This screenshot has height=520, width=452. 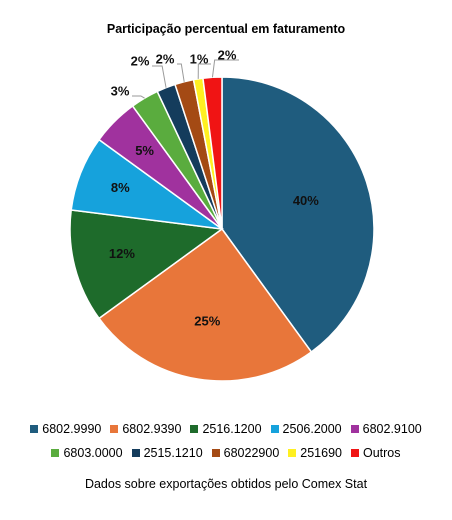 I want to click on legend-item-outros: Outros, so click(x=376, y=453).